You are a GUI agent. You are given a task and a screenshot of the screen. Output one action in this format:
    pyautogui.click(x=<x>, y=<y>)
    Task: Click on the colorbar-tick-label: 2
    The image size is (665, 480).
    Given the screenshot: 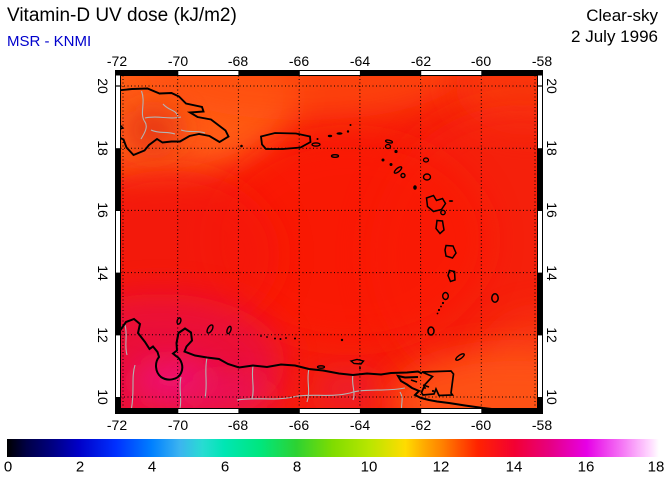 What is the action you would take?
    pyautogui.click(x=80, y=467)
    